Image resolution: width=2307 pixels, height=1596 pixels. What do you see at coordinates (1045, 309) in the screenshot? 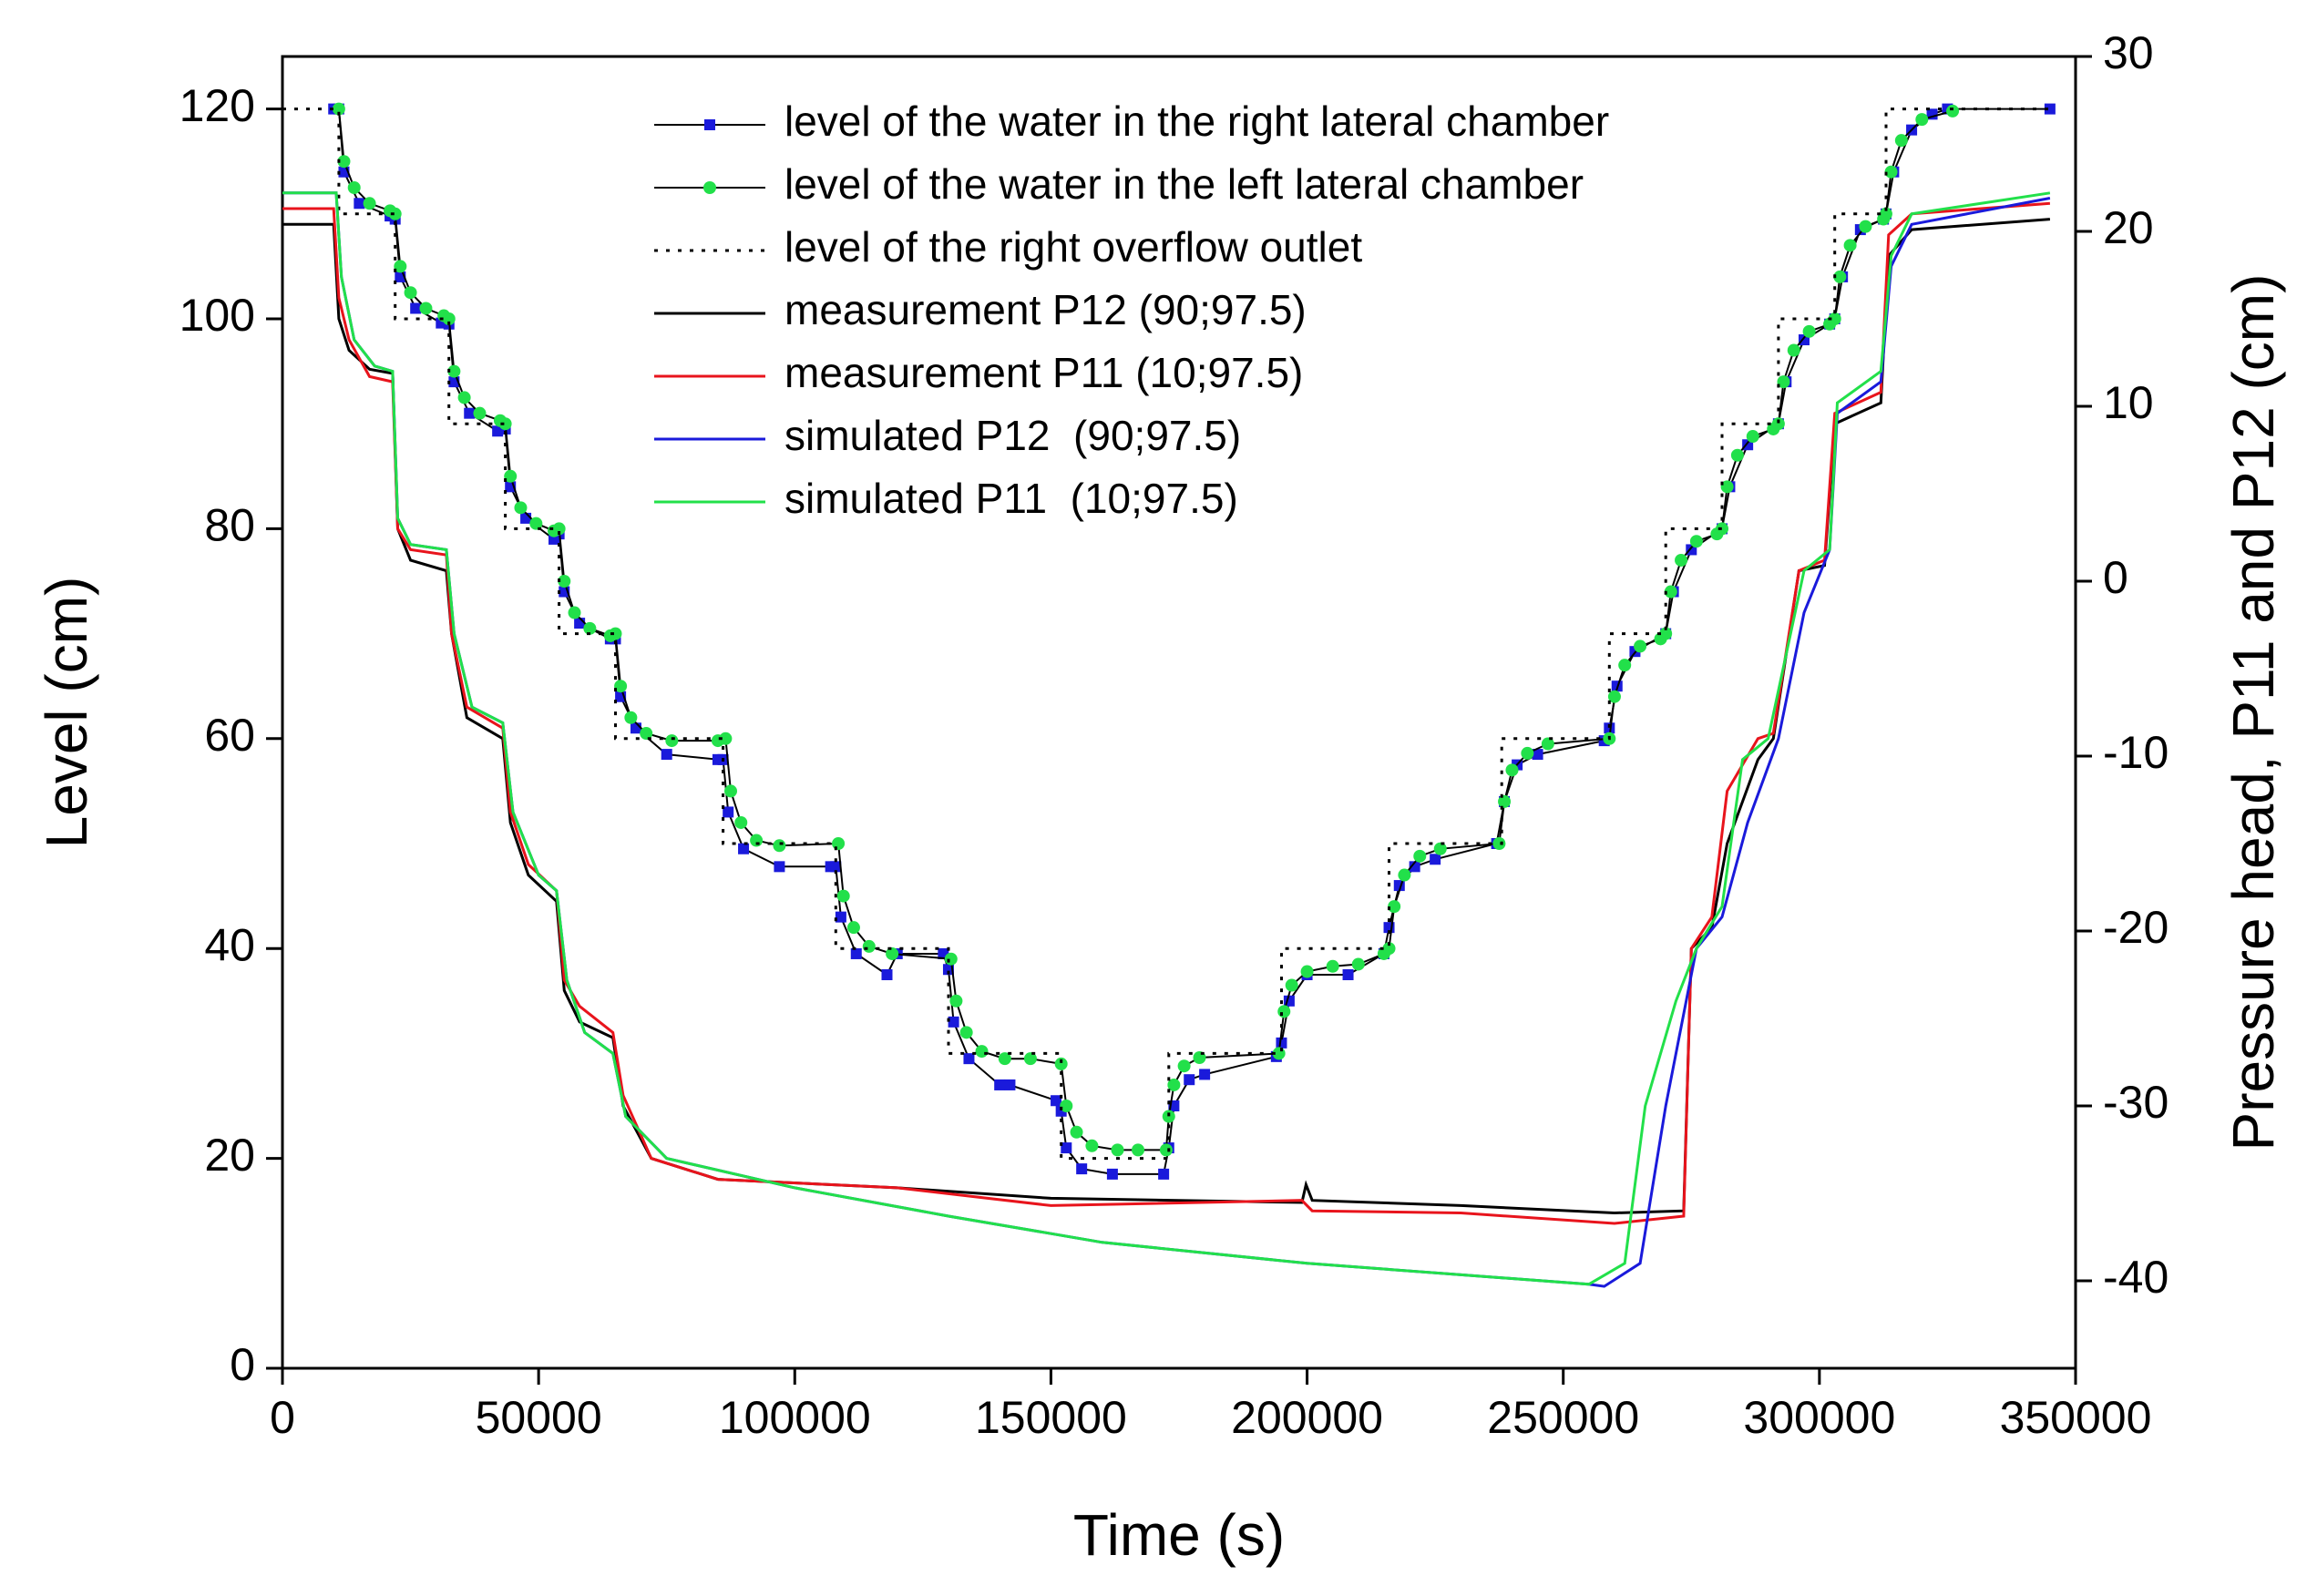
I see `legend-label: measurement P12 (90;97.5)` at bounding box center [1045, 309].